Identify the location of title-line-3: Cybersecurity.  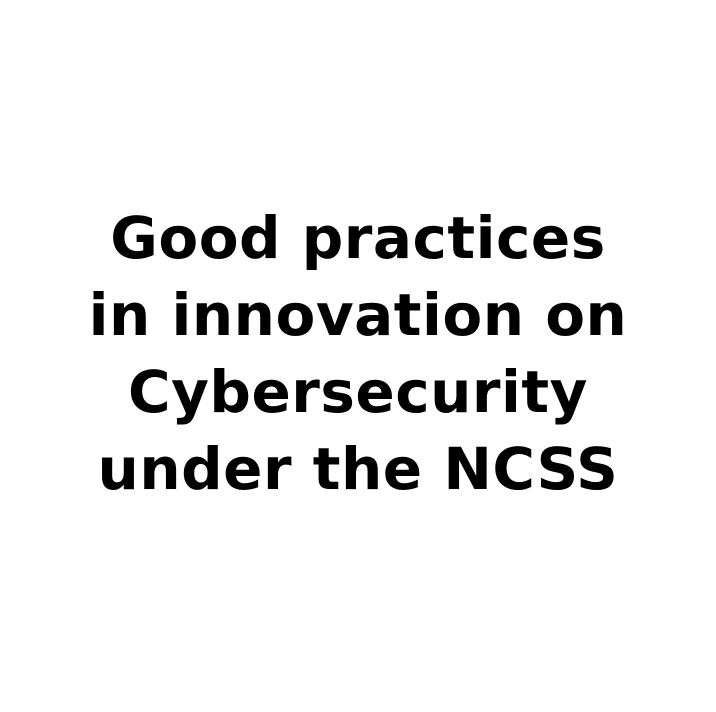
(358, 392).